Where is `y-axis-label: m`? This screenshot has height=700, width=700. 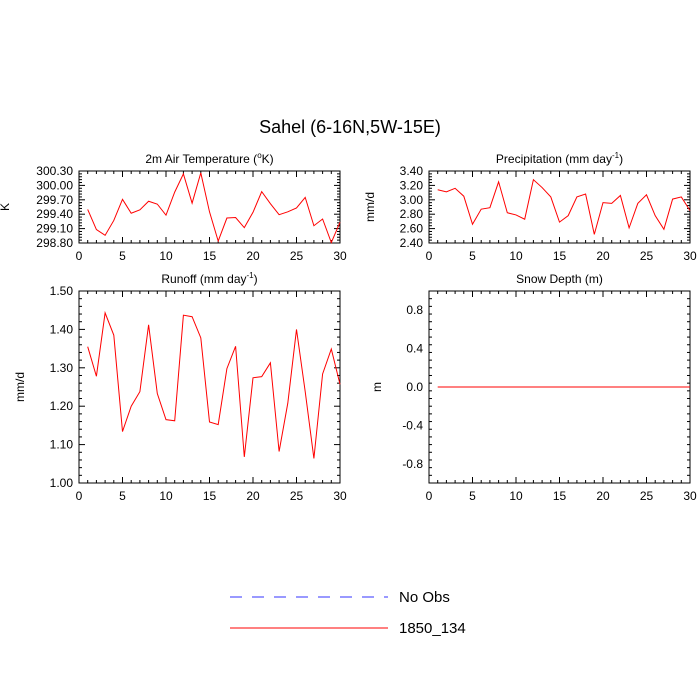
y-axis-label: m is located at coordinates (377, 387).